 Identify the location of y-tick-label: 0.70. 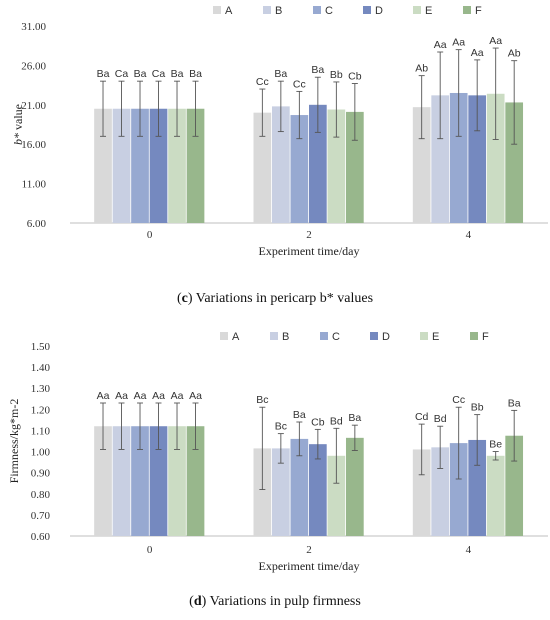
(41, 516).